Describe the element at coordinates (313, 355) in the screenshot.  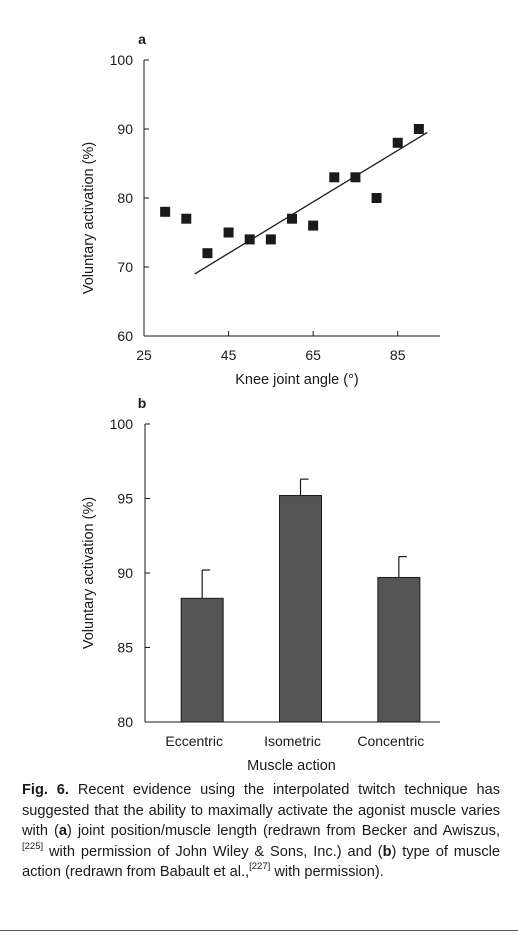
I see `x-tick-label: 65` at that location.